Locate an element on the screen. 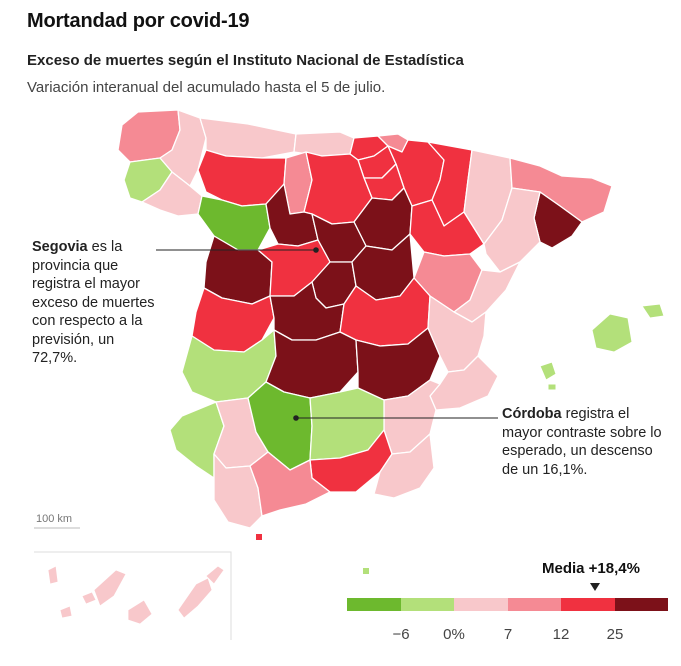 Image resolution: width=681 pixels, height=666 pixels. province-malaga is located at coordinates (290, 484).